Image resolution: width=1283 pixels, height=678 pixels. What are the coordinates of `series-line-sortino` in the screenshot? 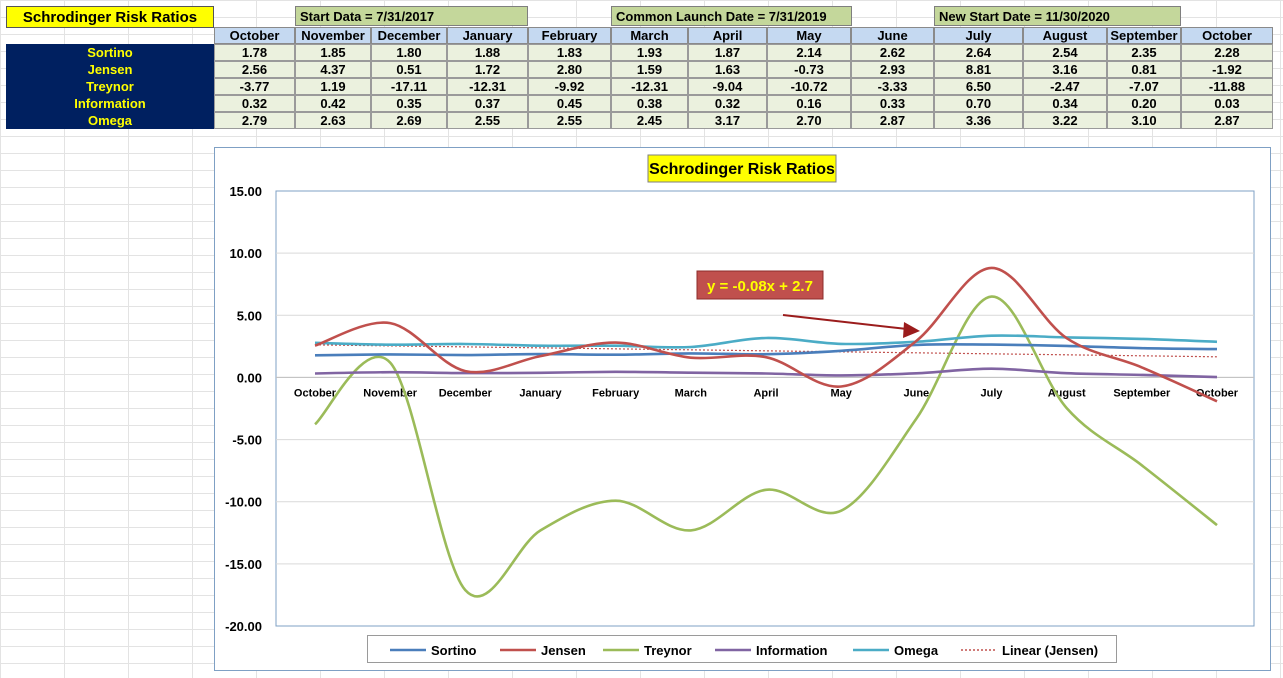 It's located at (766, 349).